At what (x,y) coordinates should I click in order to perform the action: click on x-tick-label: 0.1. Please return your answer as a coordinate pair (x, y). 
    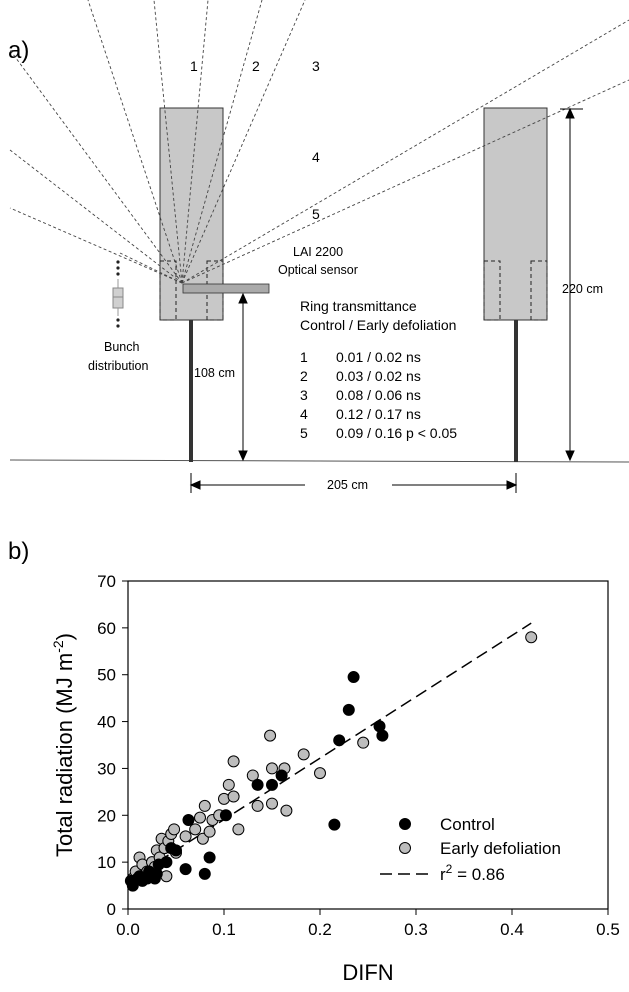
    Looking at the image, I should click on (224, 929).